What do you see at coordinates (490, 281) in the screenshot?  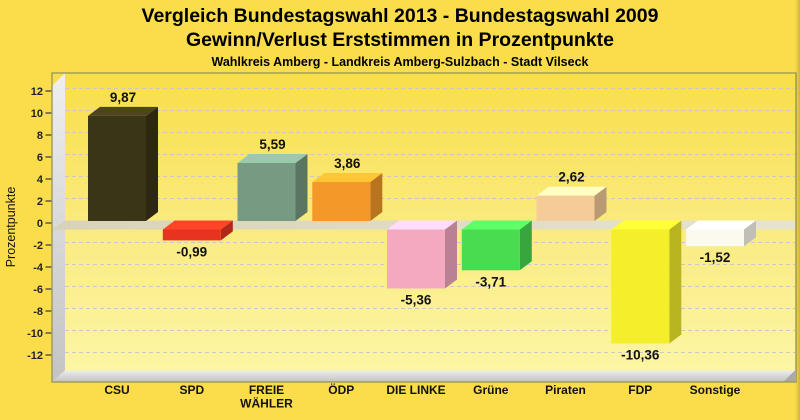 I see `bar-value-label: -3,71` at bounding box center [490, 281].